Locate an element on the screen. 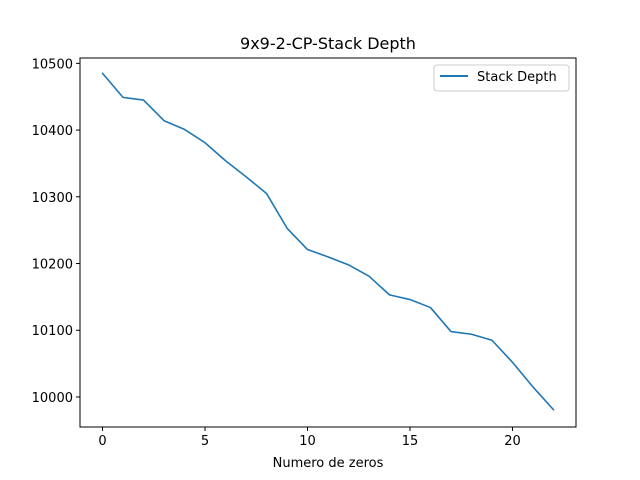  legend-box is located at coordinates (501, 78).